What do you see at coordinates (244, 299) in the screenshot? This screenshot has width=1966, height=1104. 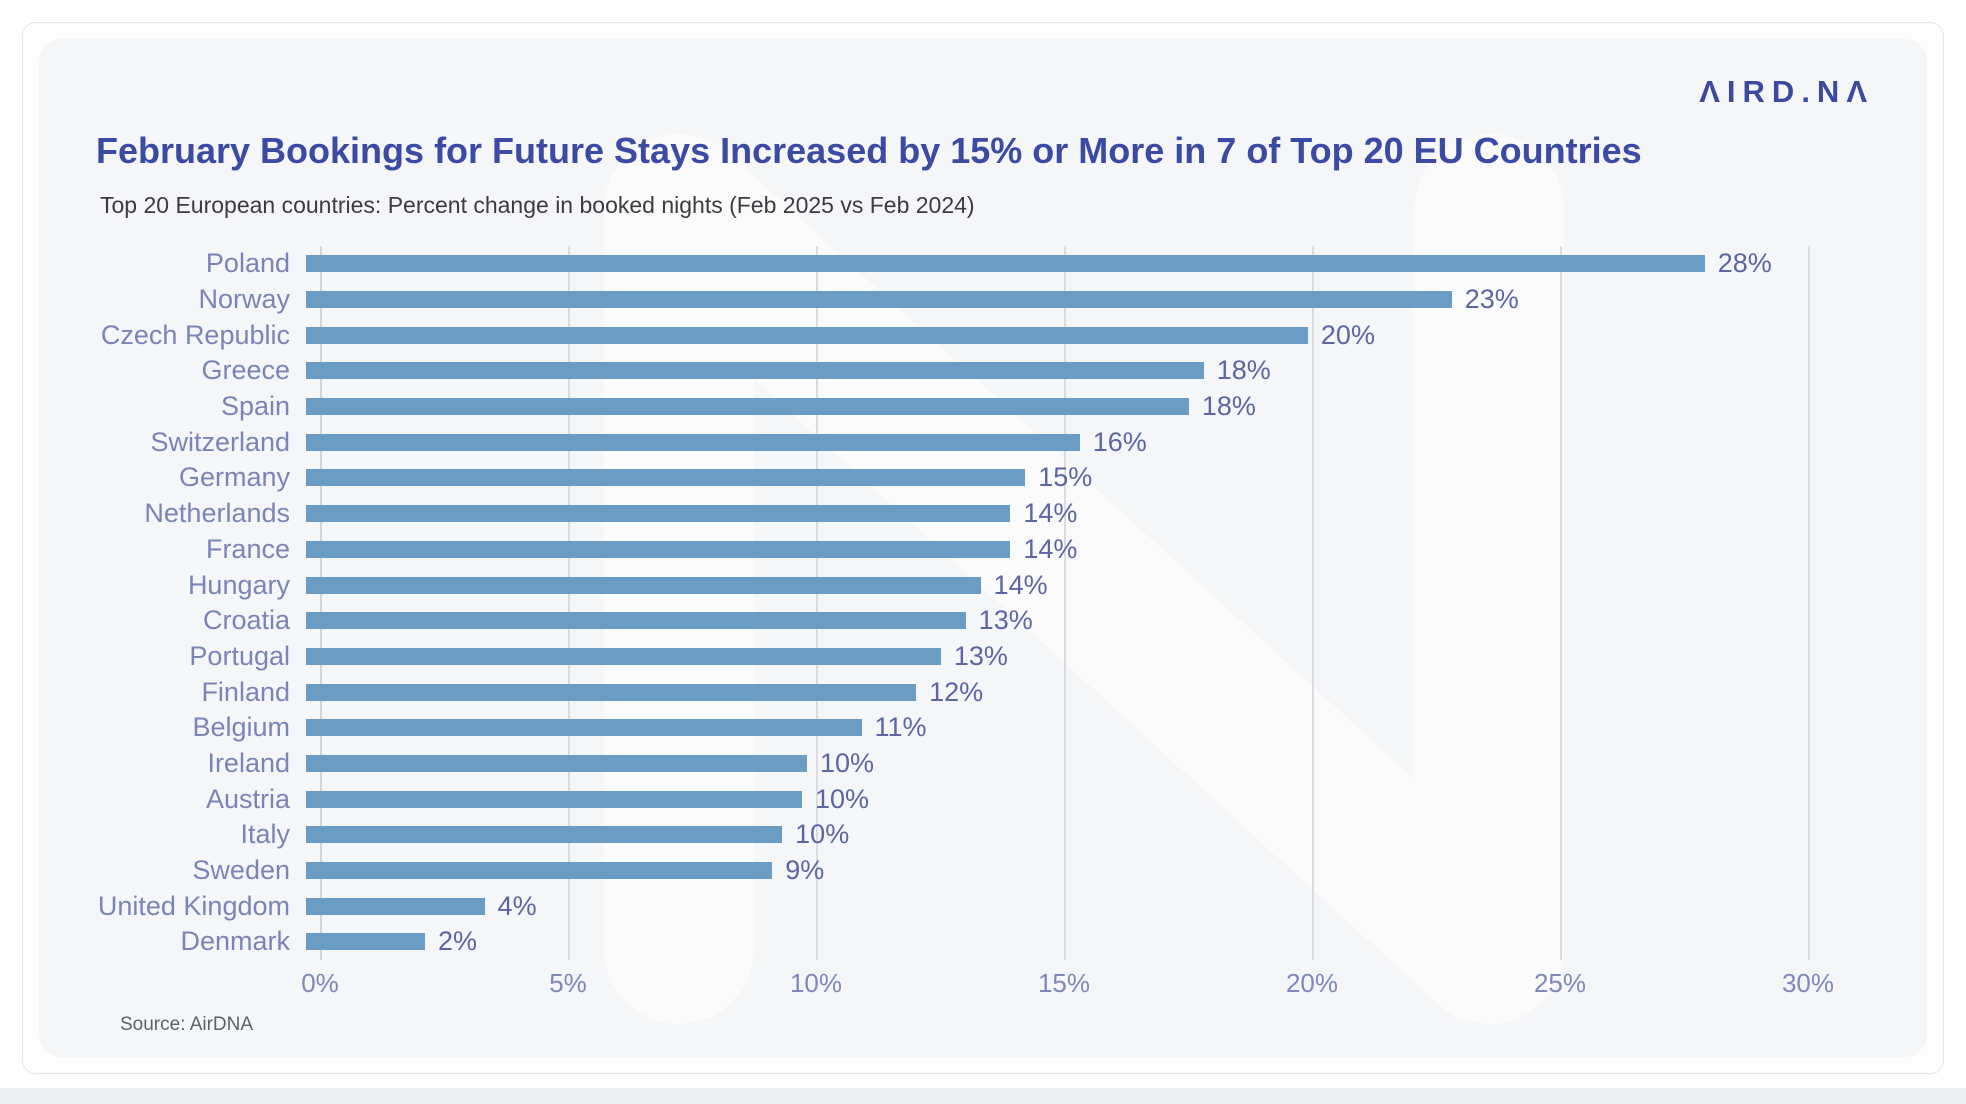 I see `country-label: Norway` at bounding box center [244, 299].